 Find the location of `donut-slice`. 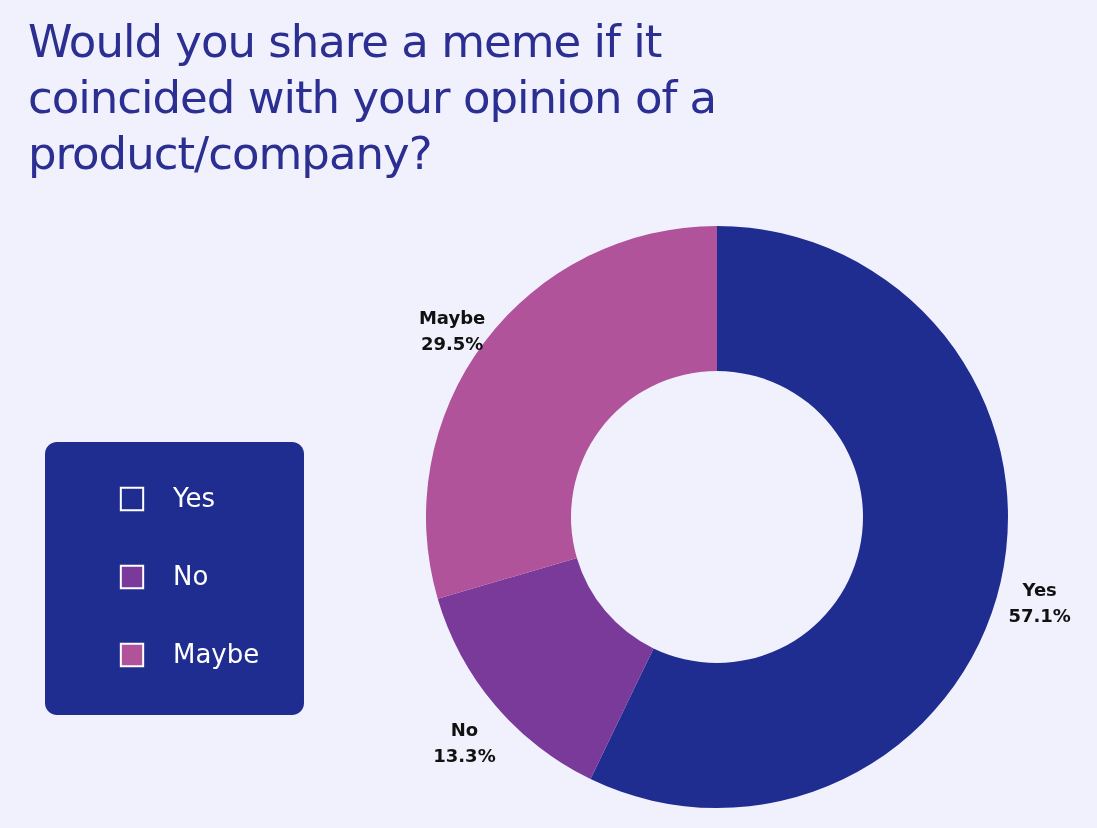

donut-slice is located at coordinates (545, 668).